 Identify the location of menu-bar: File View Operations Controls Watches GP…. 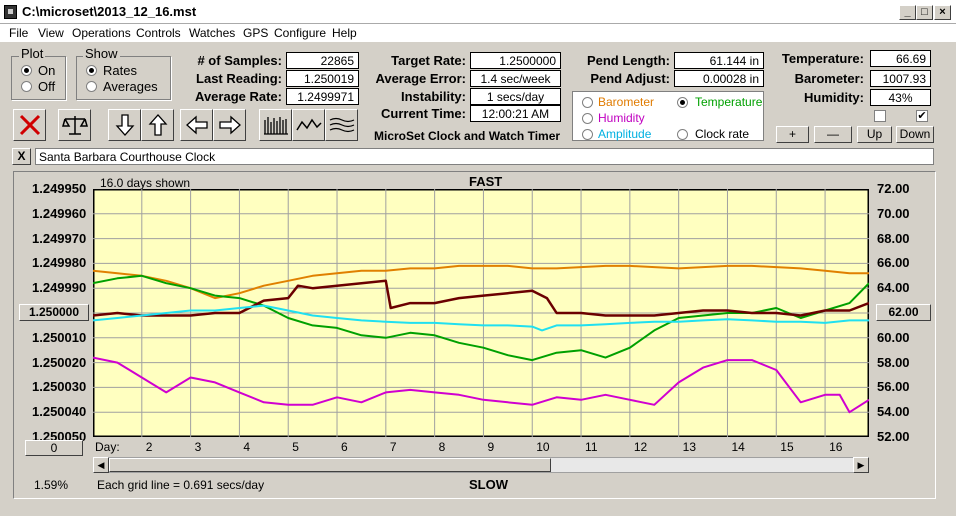
(478, 33).